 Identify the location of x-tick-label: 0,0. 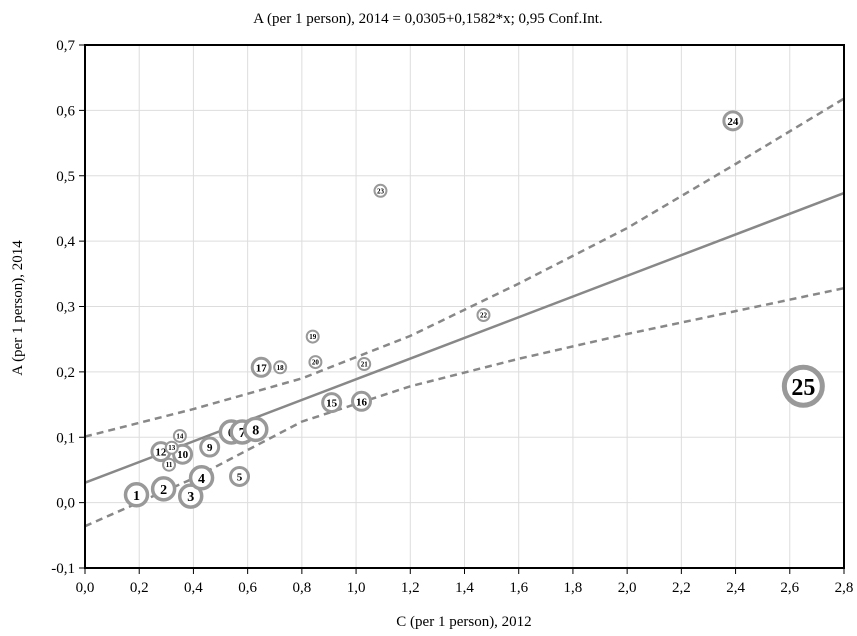
(85, 588).